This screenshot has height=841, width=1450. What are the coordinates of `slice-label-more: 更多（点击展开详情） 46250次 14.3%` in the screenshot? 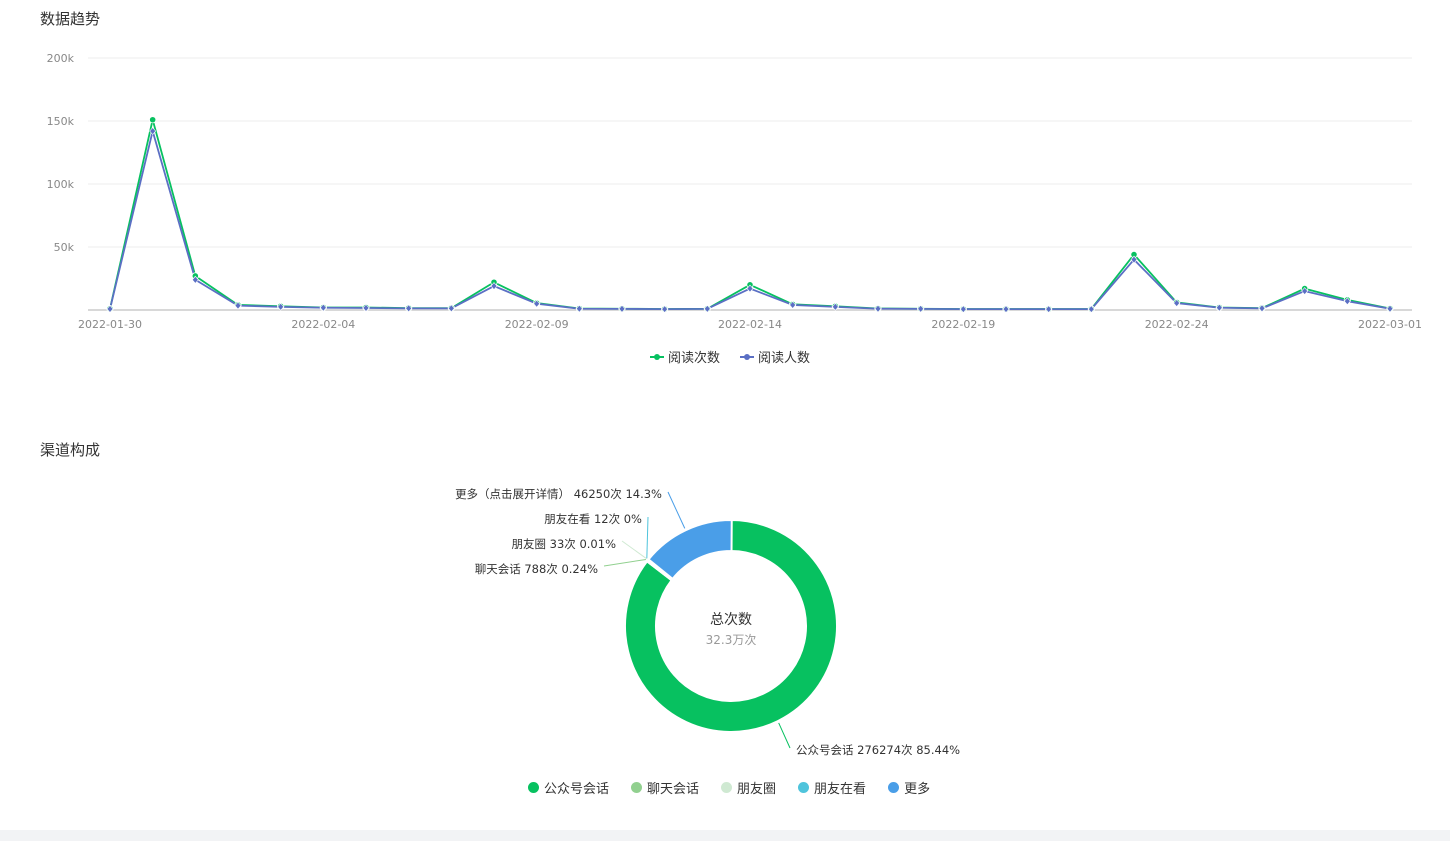 It's located at (558, 494).